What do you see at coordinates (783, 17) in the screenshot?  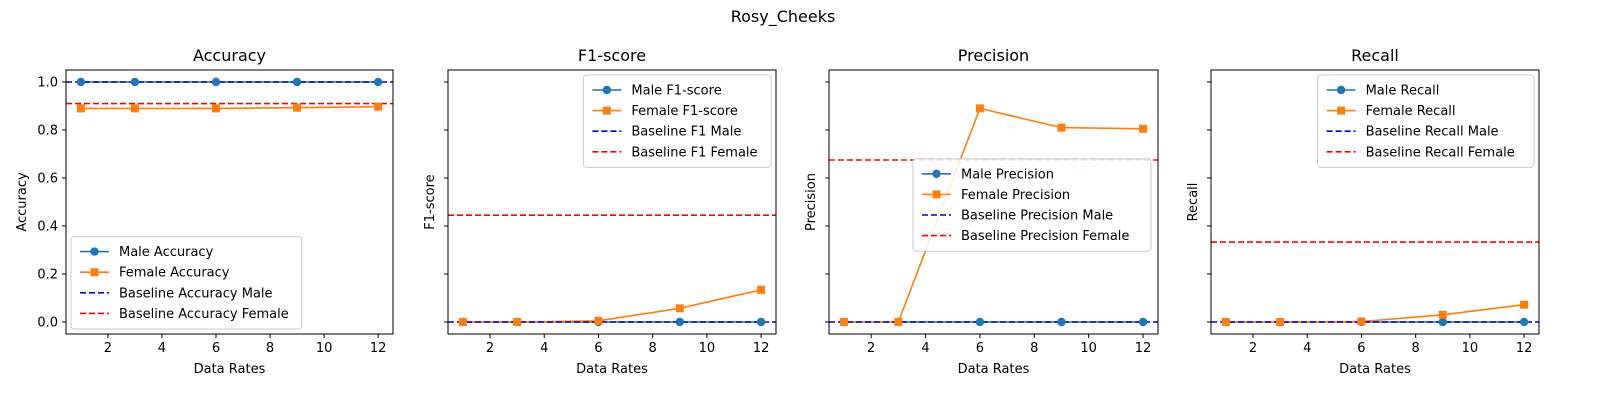 I see `figure-suptitle: Rosy_Cheeks` at bounding box center [783, 17].